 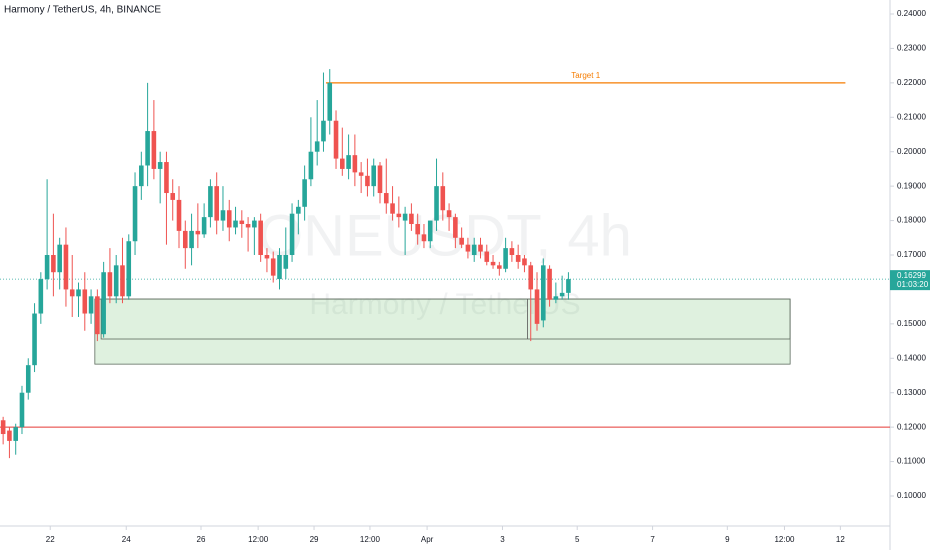 What do you see at coordinates (911, 116) in the screenshot?
I see `y-tick-label: 0.21000` at bounding box center [911, 116].